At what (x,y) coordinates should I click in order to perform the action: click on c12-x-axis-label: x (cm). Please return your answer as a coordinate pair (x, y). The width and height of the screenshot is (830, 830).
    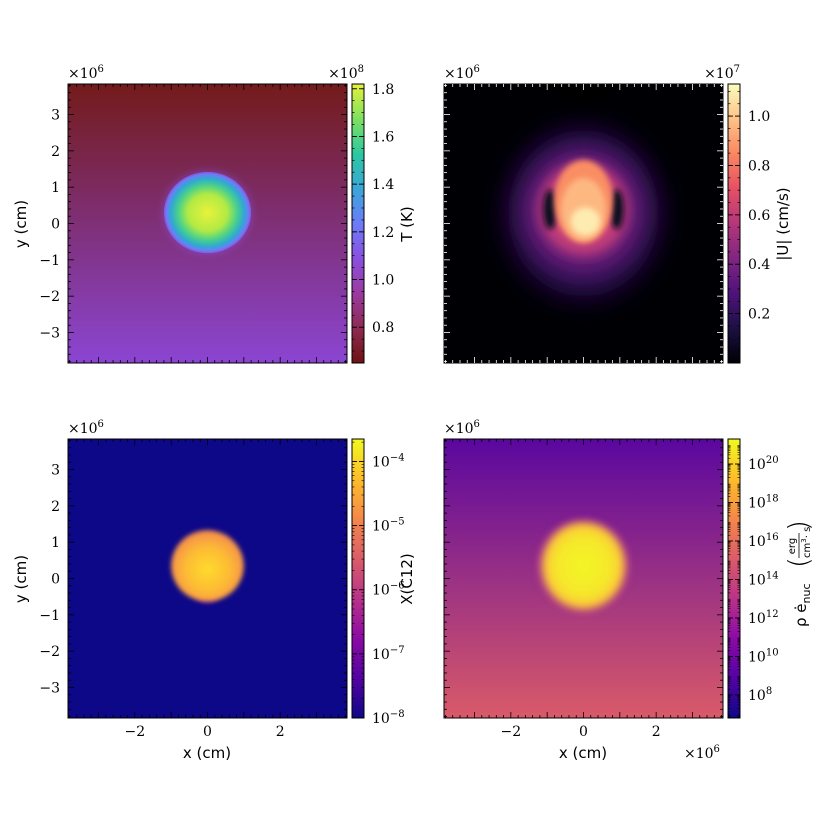
    Looking at the image, I should click on (207, 753).